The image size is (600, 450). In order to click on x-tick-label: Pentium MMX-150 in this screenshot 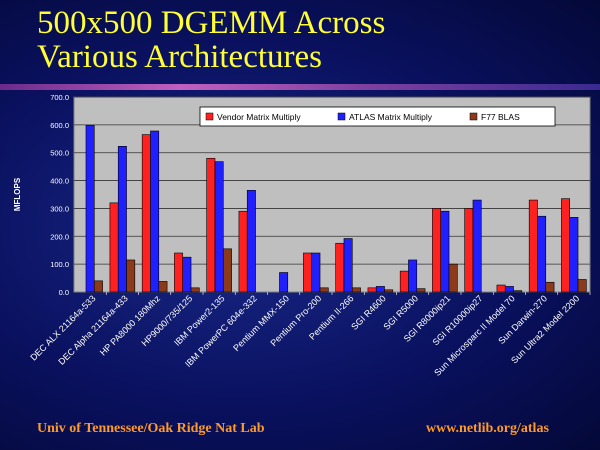, I will do `click(261, 323)`.